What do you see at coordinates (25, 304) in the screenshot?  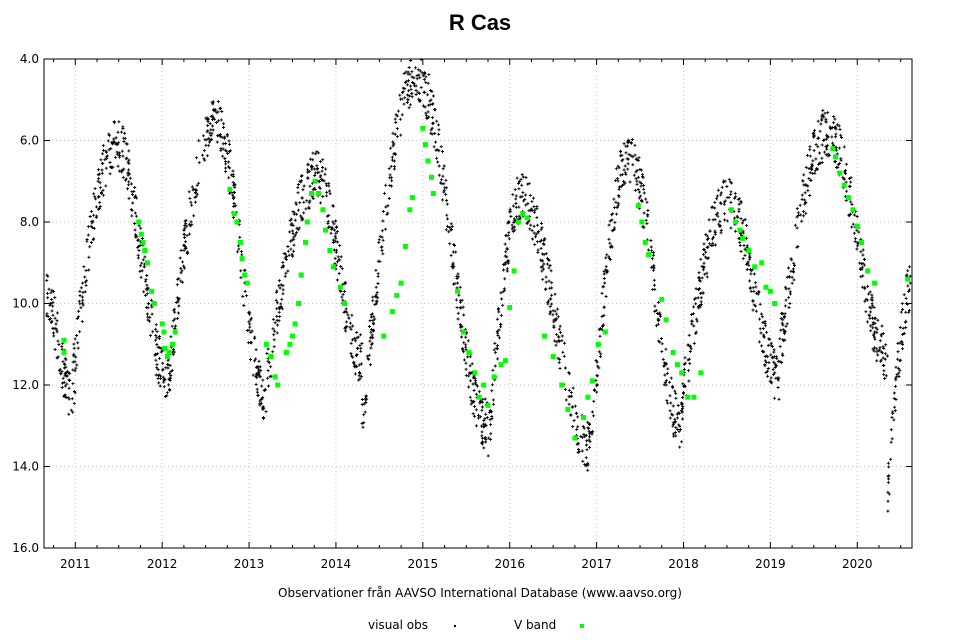 I see `y-tick-label: 10.0` at bounding box center [25, 304].